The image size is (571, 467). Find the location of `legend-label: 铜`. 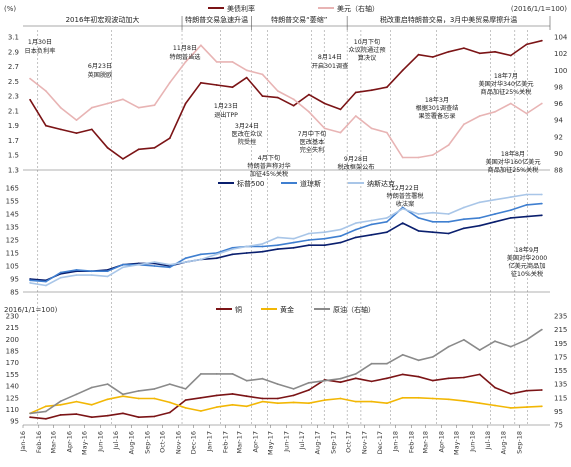

legend-label: 铜 is located at coordinates (238, 309).